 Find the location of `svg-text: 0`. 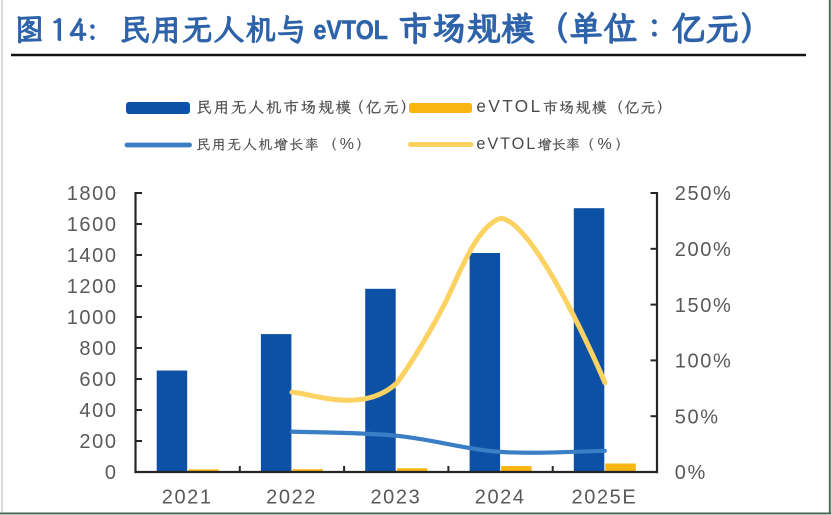

svg-text: 0 is located at coordinates (111, 473).